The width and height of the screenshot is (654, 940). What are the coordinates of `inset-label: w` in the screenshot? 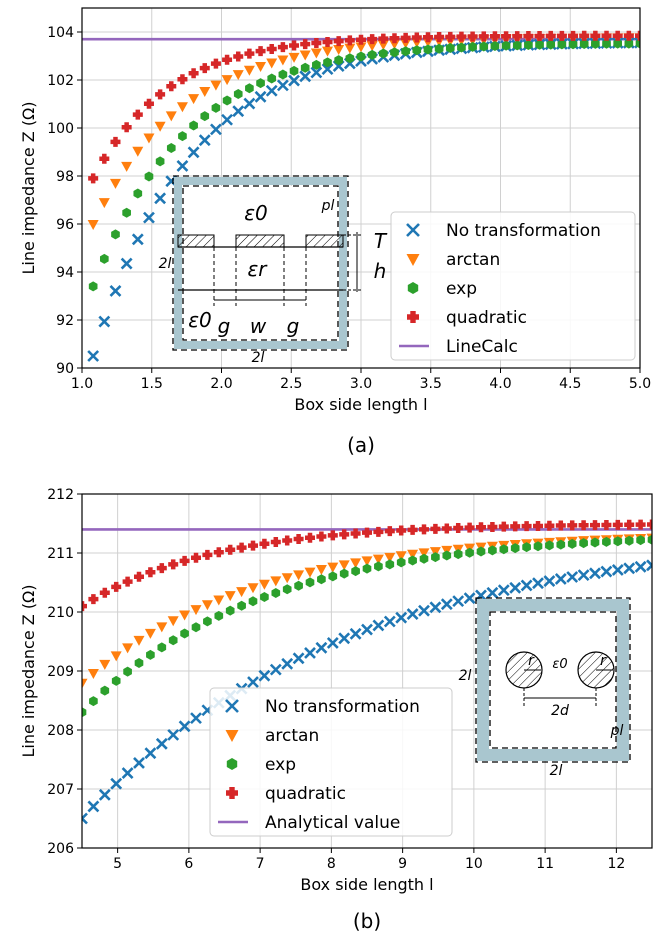 It's located at (258, 326).